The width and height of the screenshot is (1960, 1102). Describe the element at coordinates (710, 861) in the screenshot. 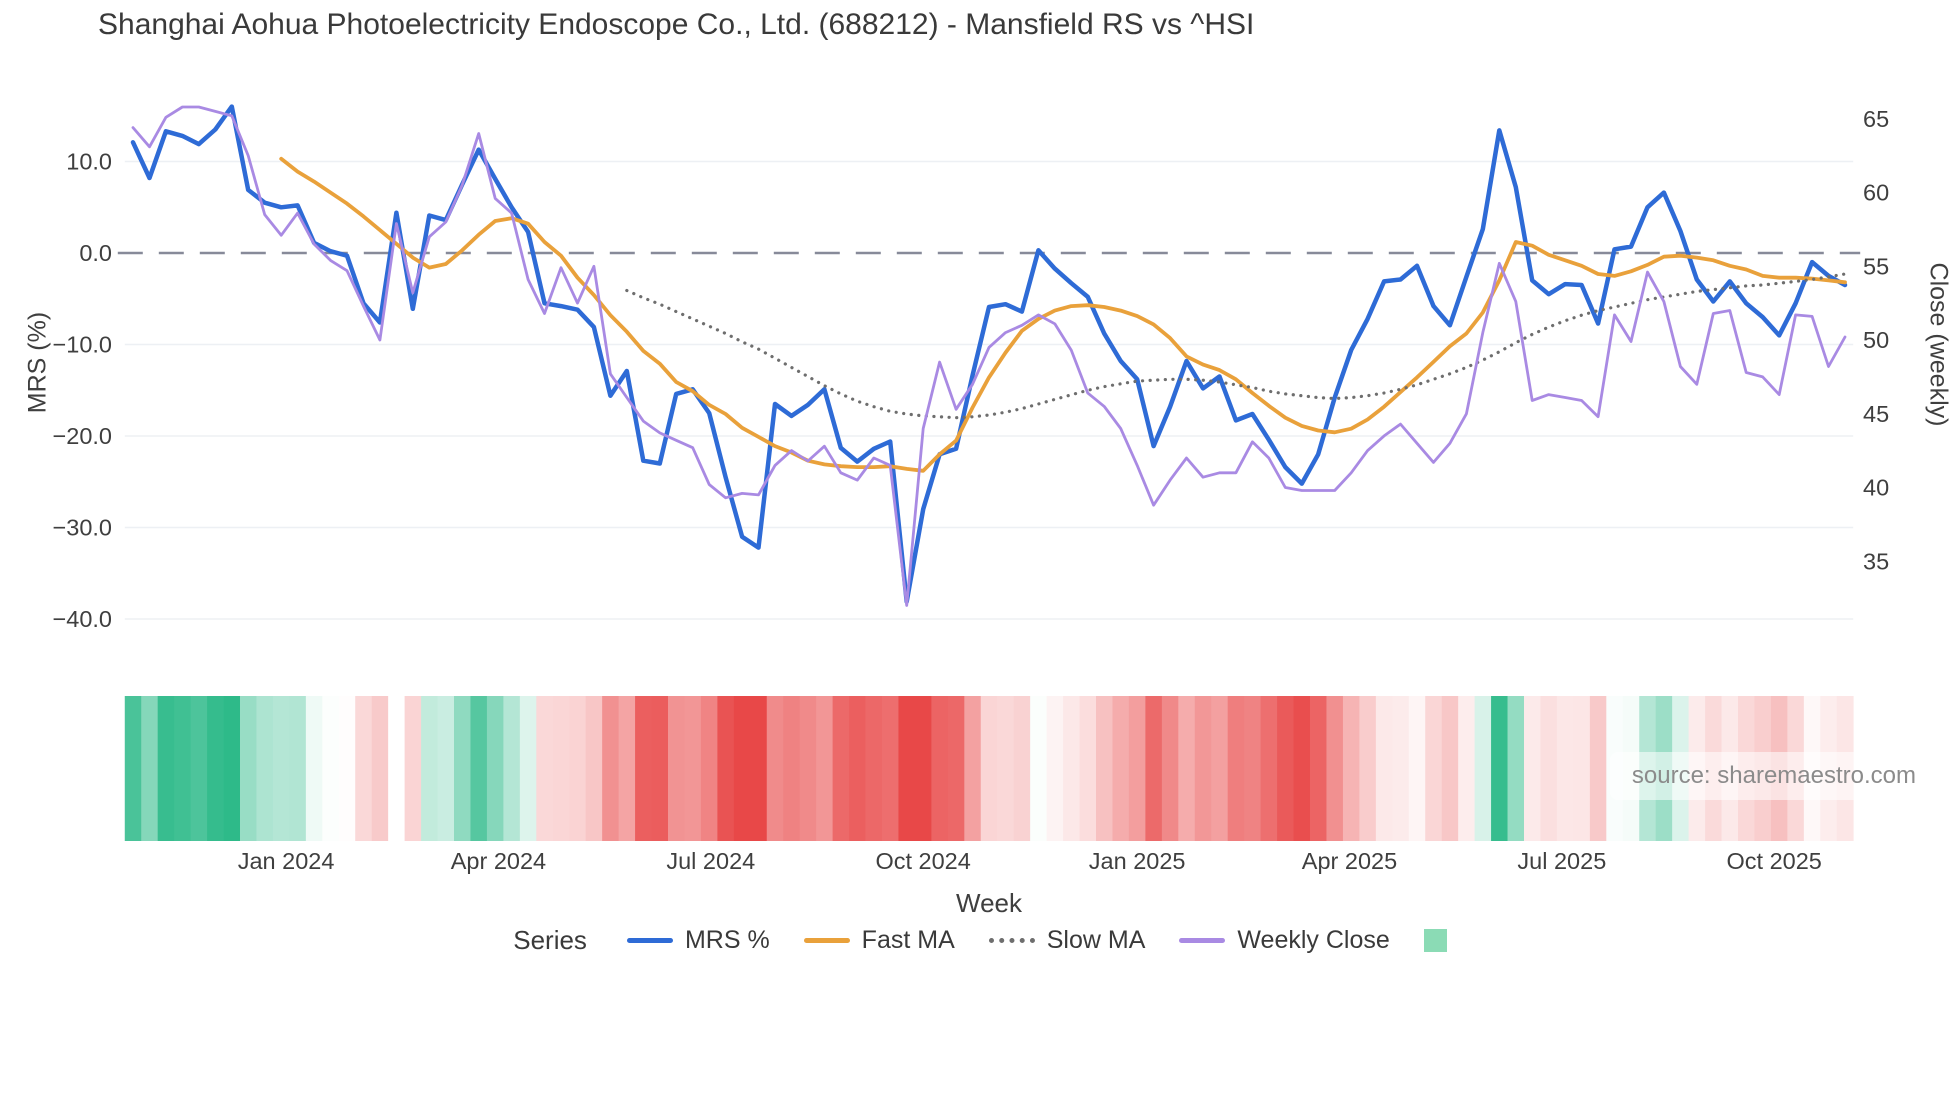

I see `tick-label: Jul 2024` at that location.